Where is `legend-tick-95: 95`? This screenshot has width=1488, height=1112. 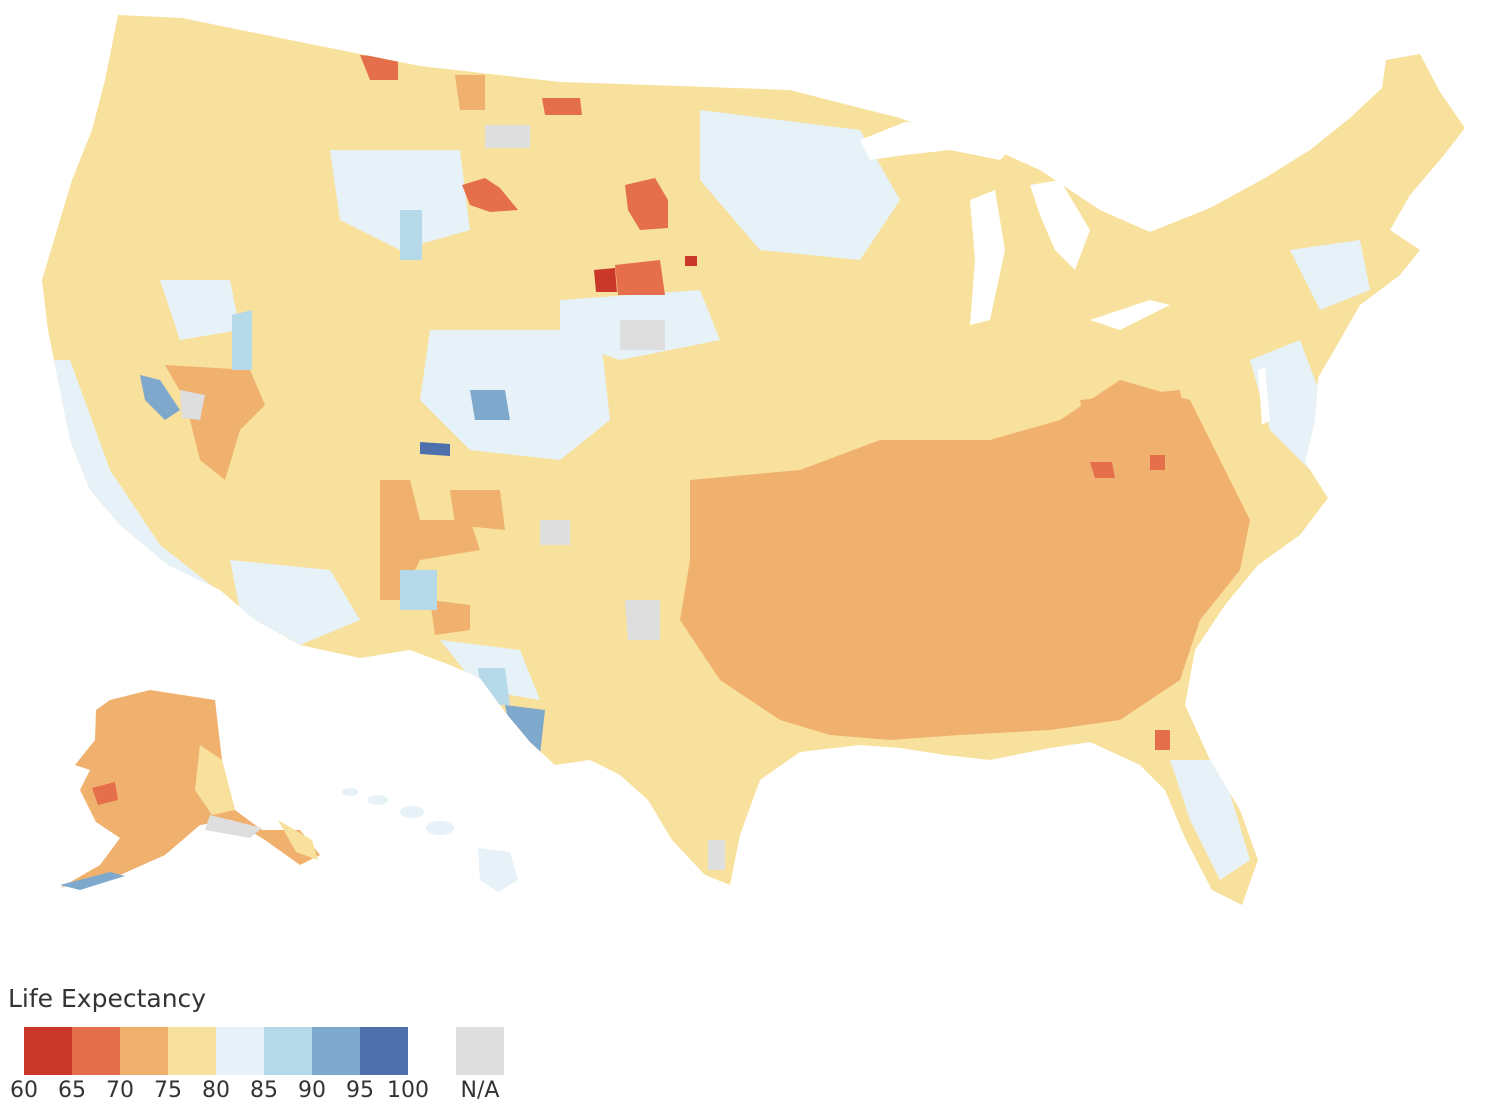 legend-tick-95: 95 is located at coordinates (360, 1090).